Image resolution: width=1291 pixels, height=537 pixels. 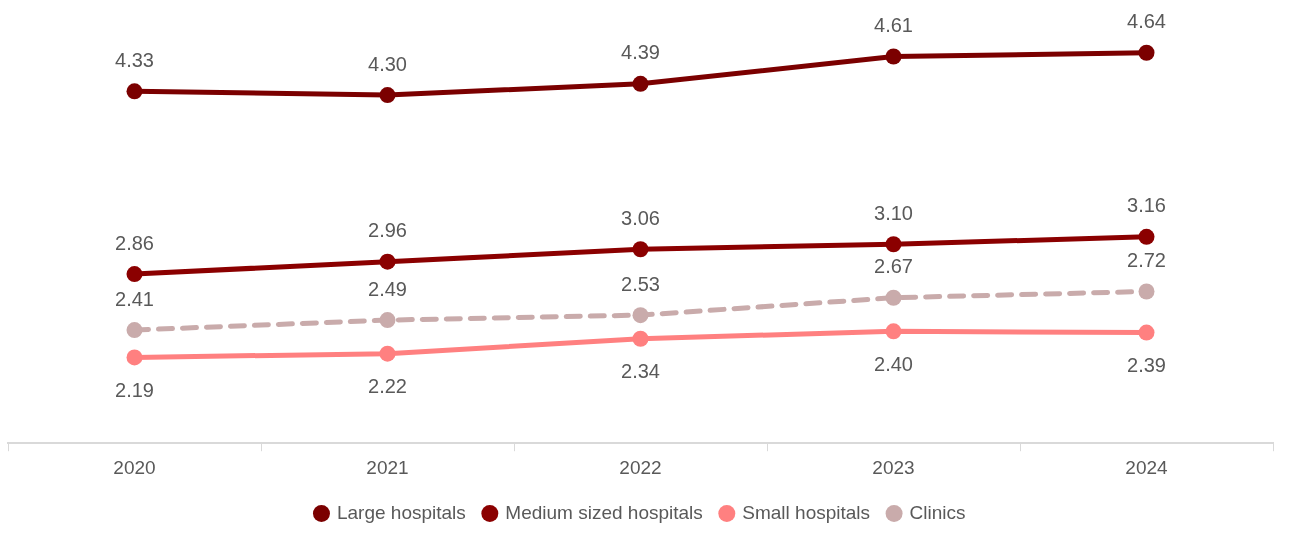 I want to click on data-label: 2.39, so click(x=1146, y=365).